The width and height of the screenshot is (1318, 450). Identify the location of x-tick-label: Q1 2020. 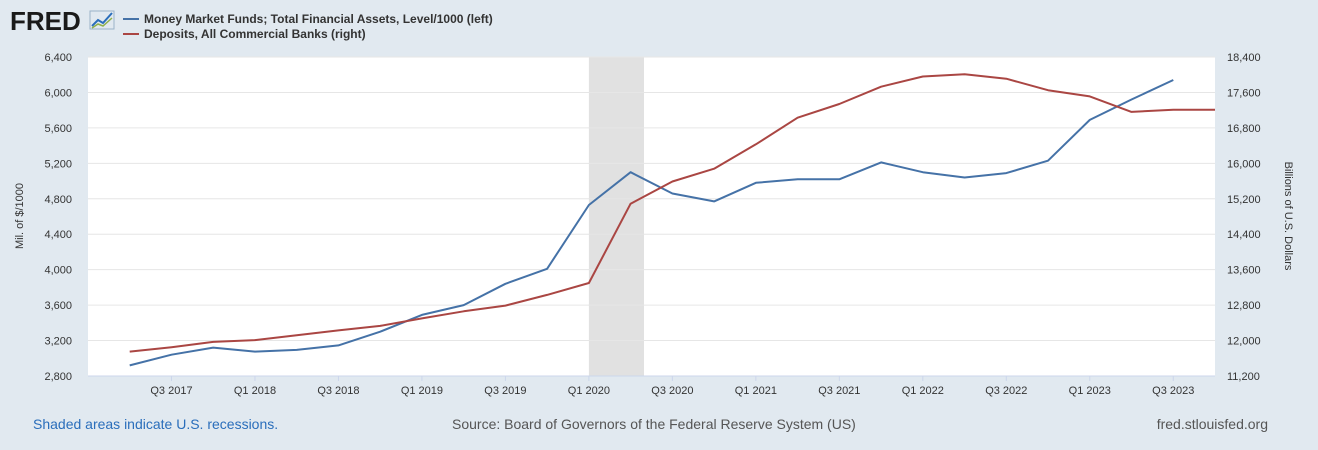
(589, 391).